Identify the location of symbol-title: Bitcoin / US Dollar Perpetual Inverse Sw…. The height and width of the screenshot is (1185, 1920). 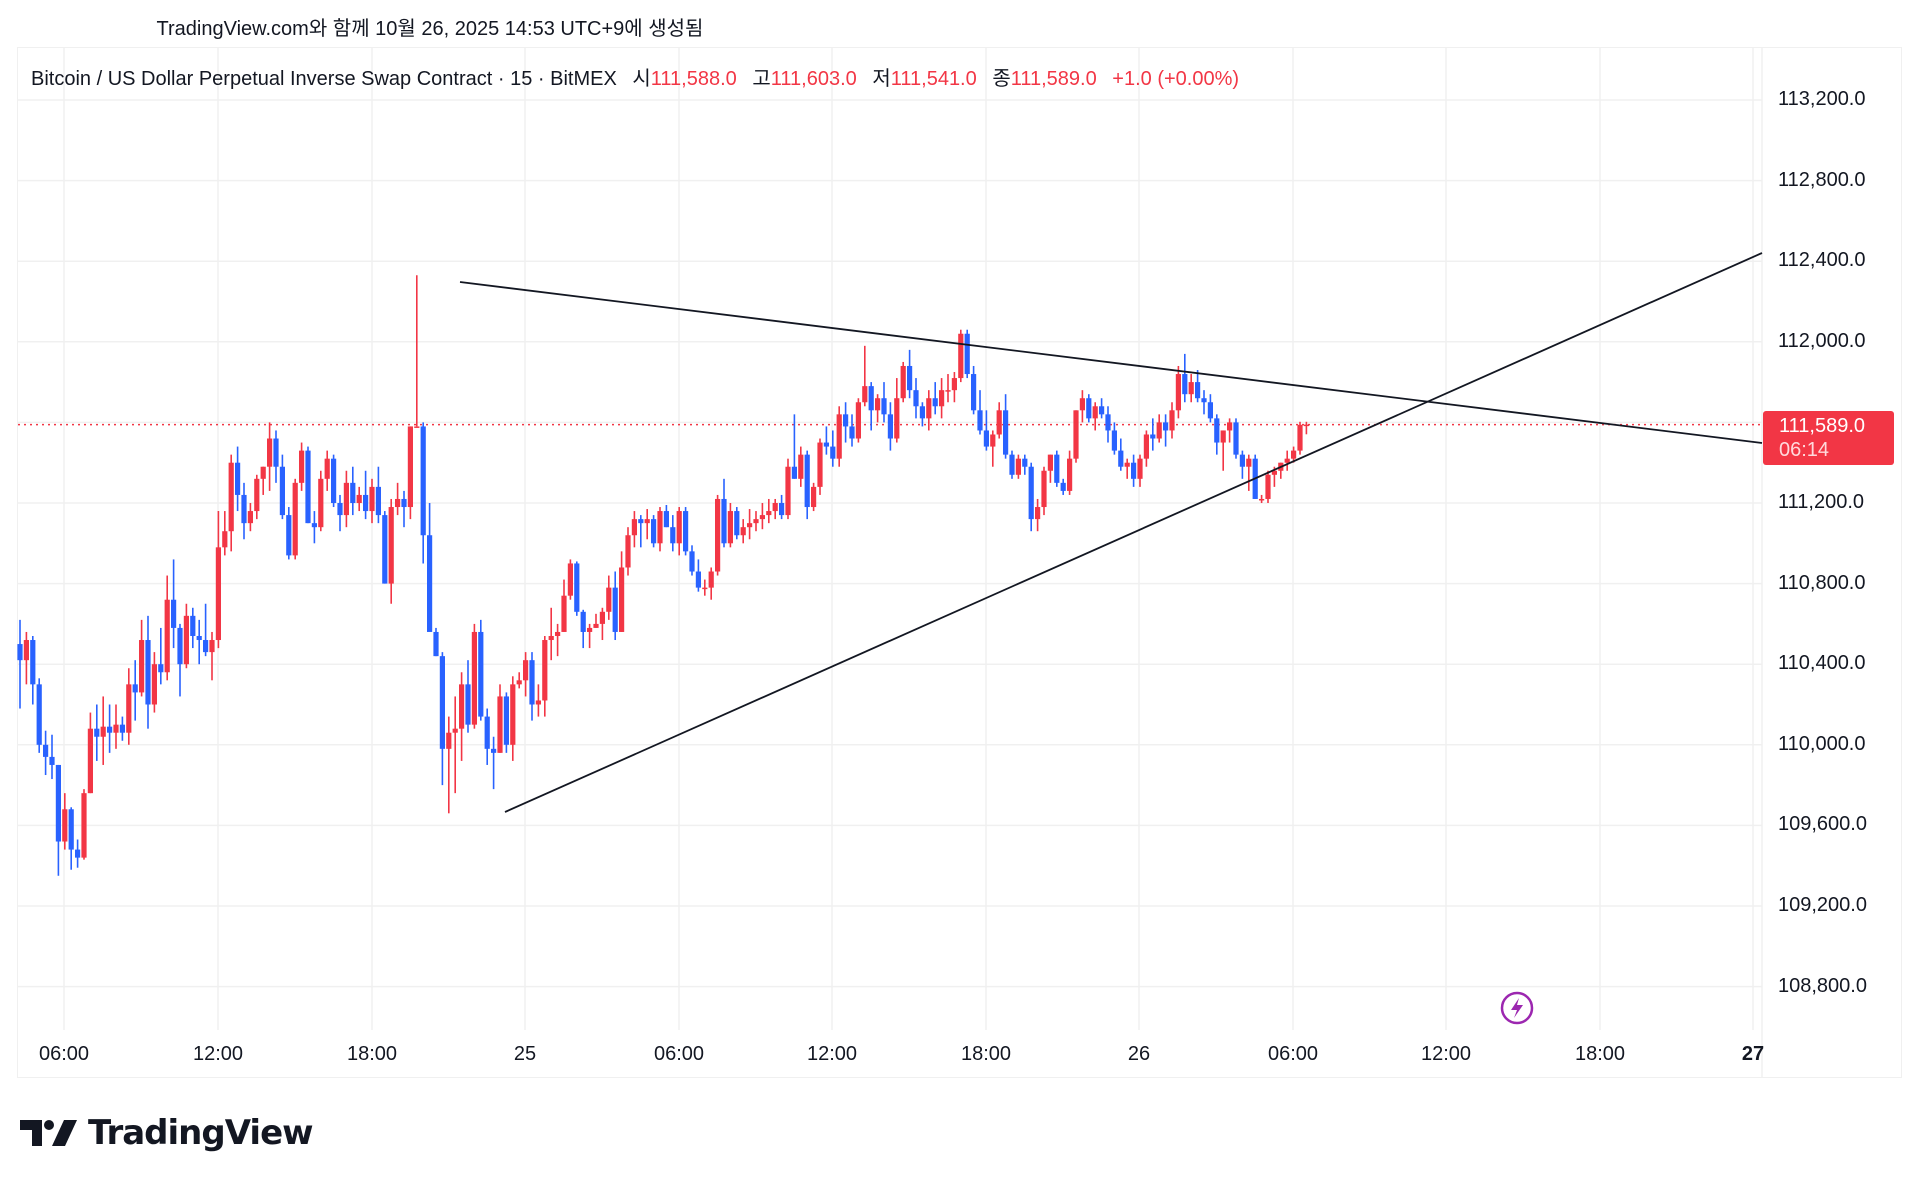
(324, 79).